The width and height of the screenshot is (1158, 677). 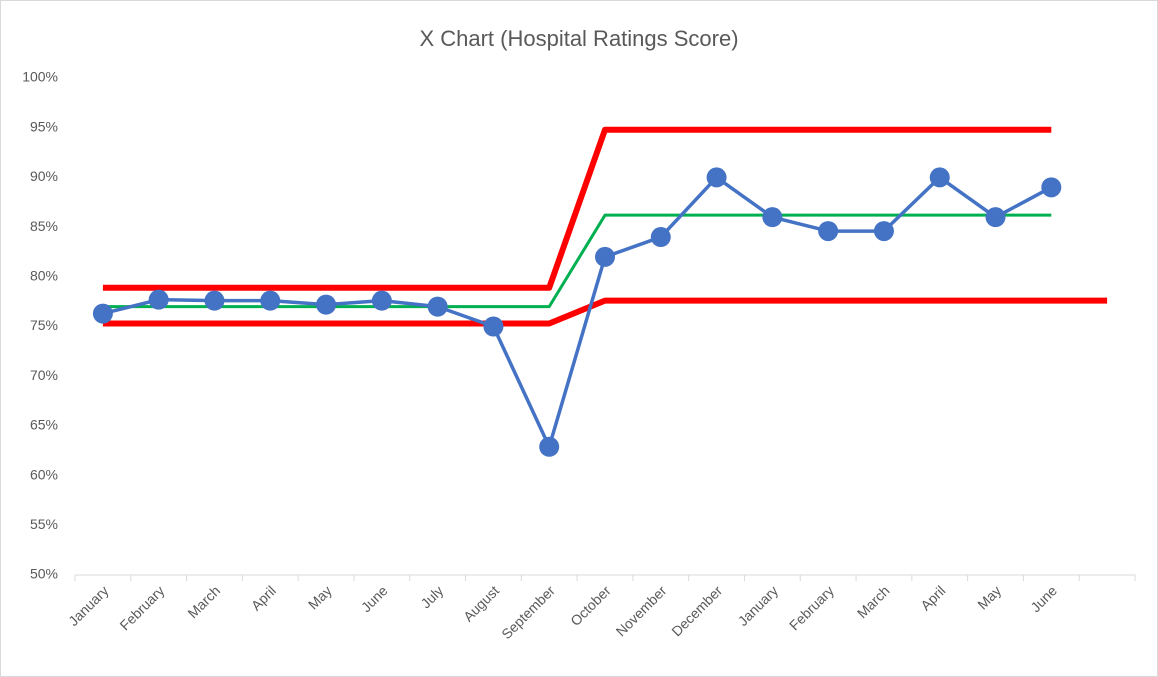 What do you see at coordinates (44, 176) in the screenshot?
I see `y-tick-label: 90%` at bounding box center [44, 176].